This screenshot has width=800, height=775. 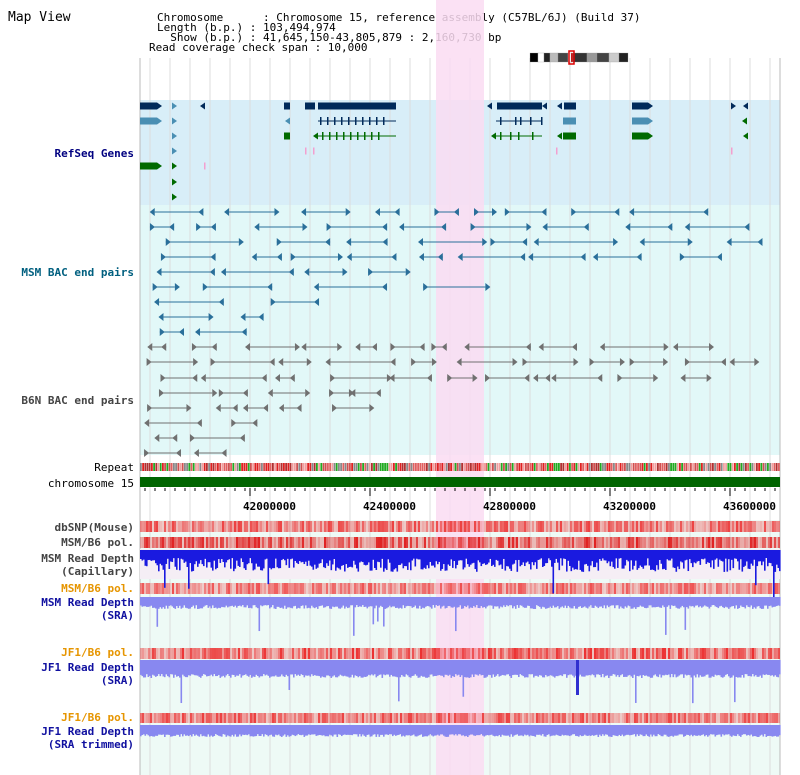 What do you see at coordinates (97, 542) in the screenshot?
I see `track-label-msm-b6-pol-1: MSM/B6 pol.` at bounding box center [97, 542].